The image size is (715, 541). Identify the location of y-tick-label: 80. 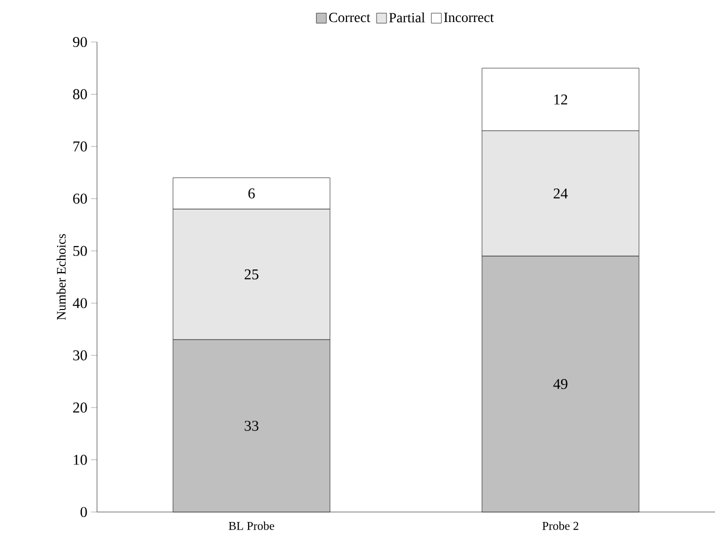
(80, 94).